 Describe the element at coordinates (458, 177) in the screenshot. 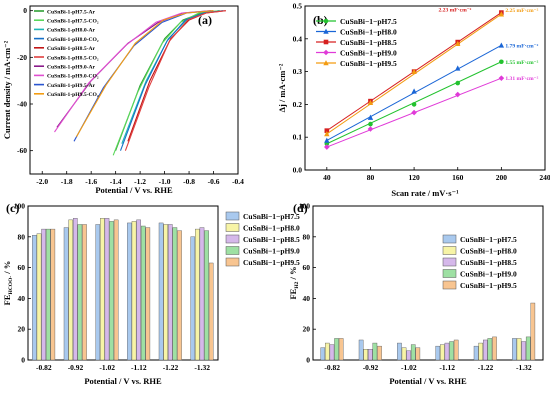

I see `x-tick-label: 160` at that location.